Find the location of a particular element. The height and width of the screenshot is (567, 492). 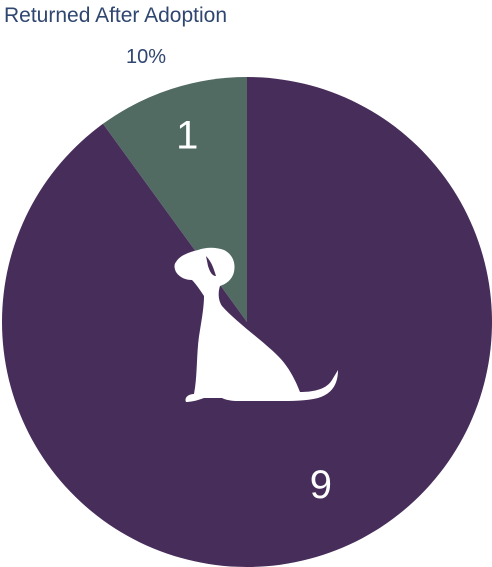

highlight-percent-label: 10% is located at coordinates (146, 57).